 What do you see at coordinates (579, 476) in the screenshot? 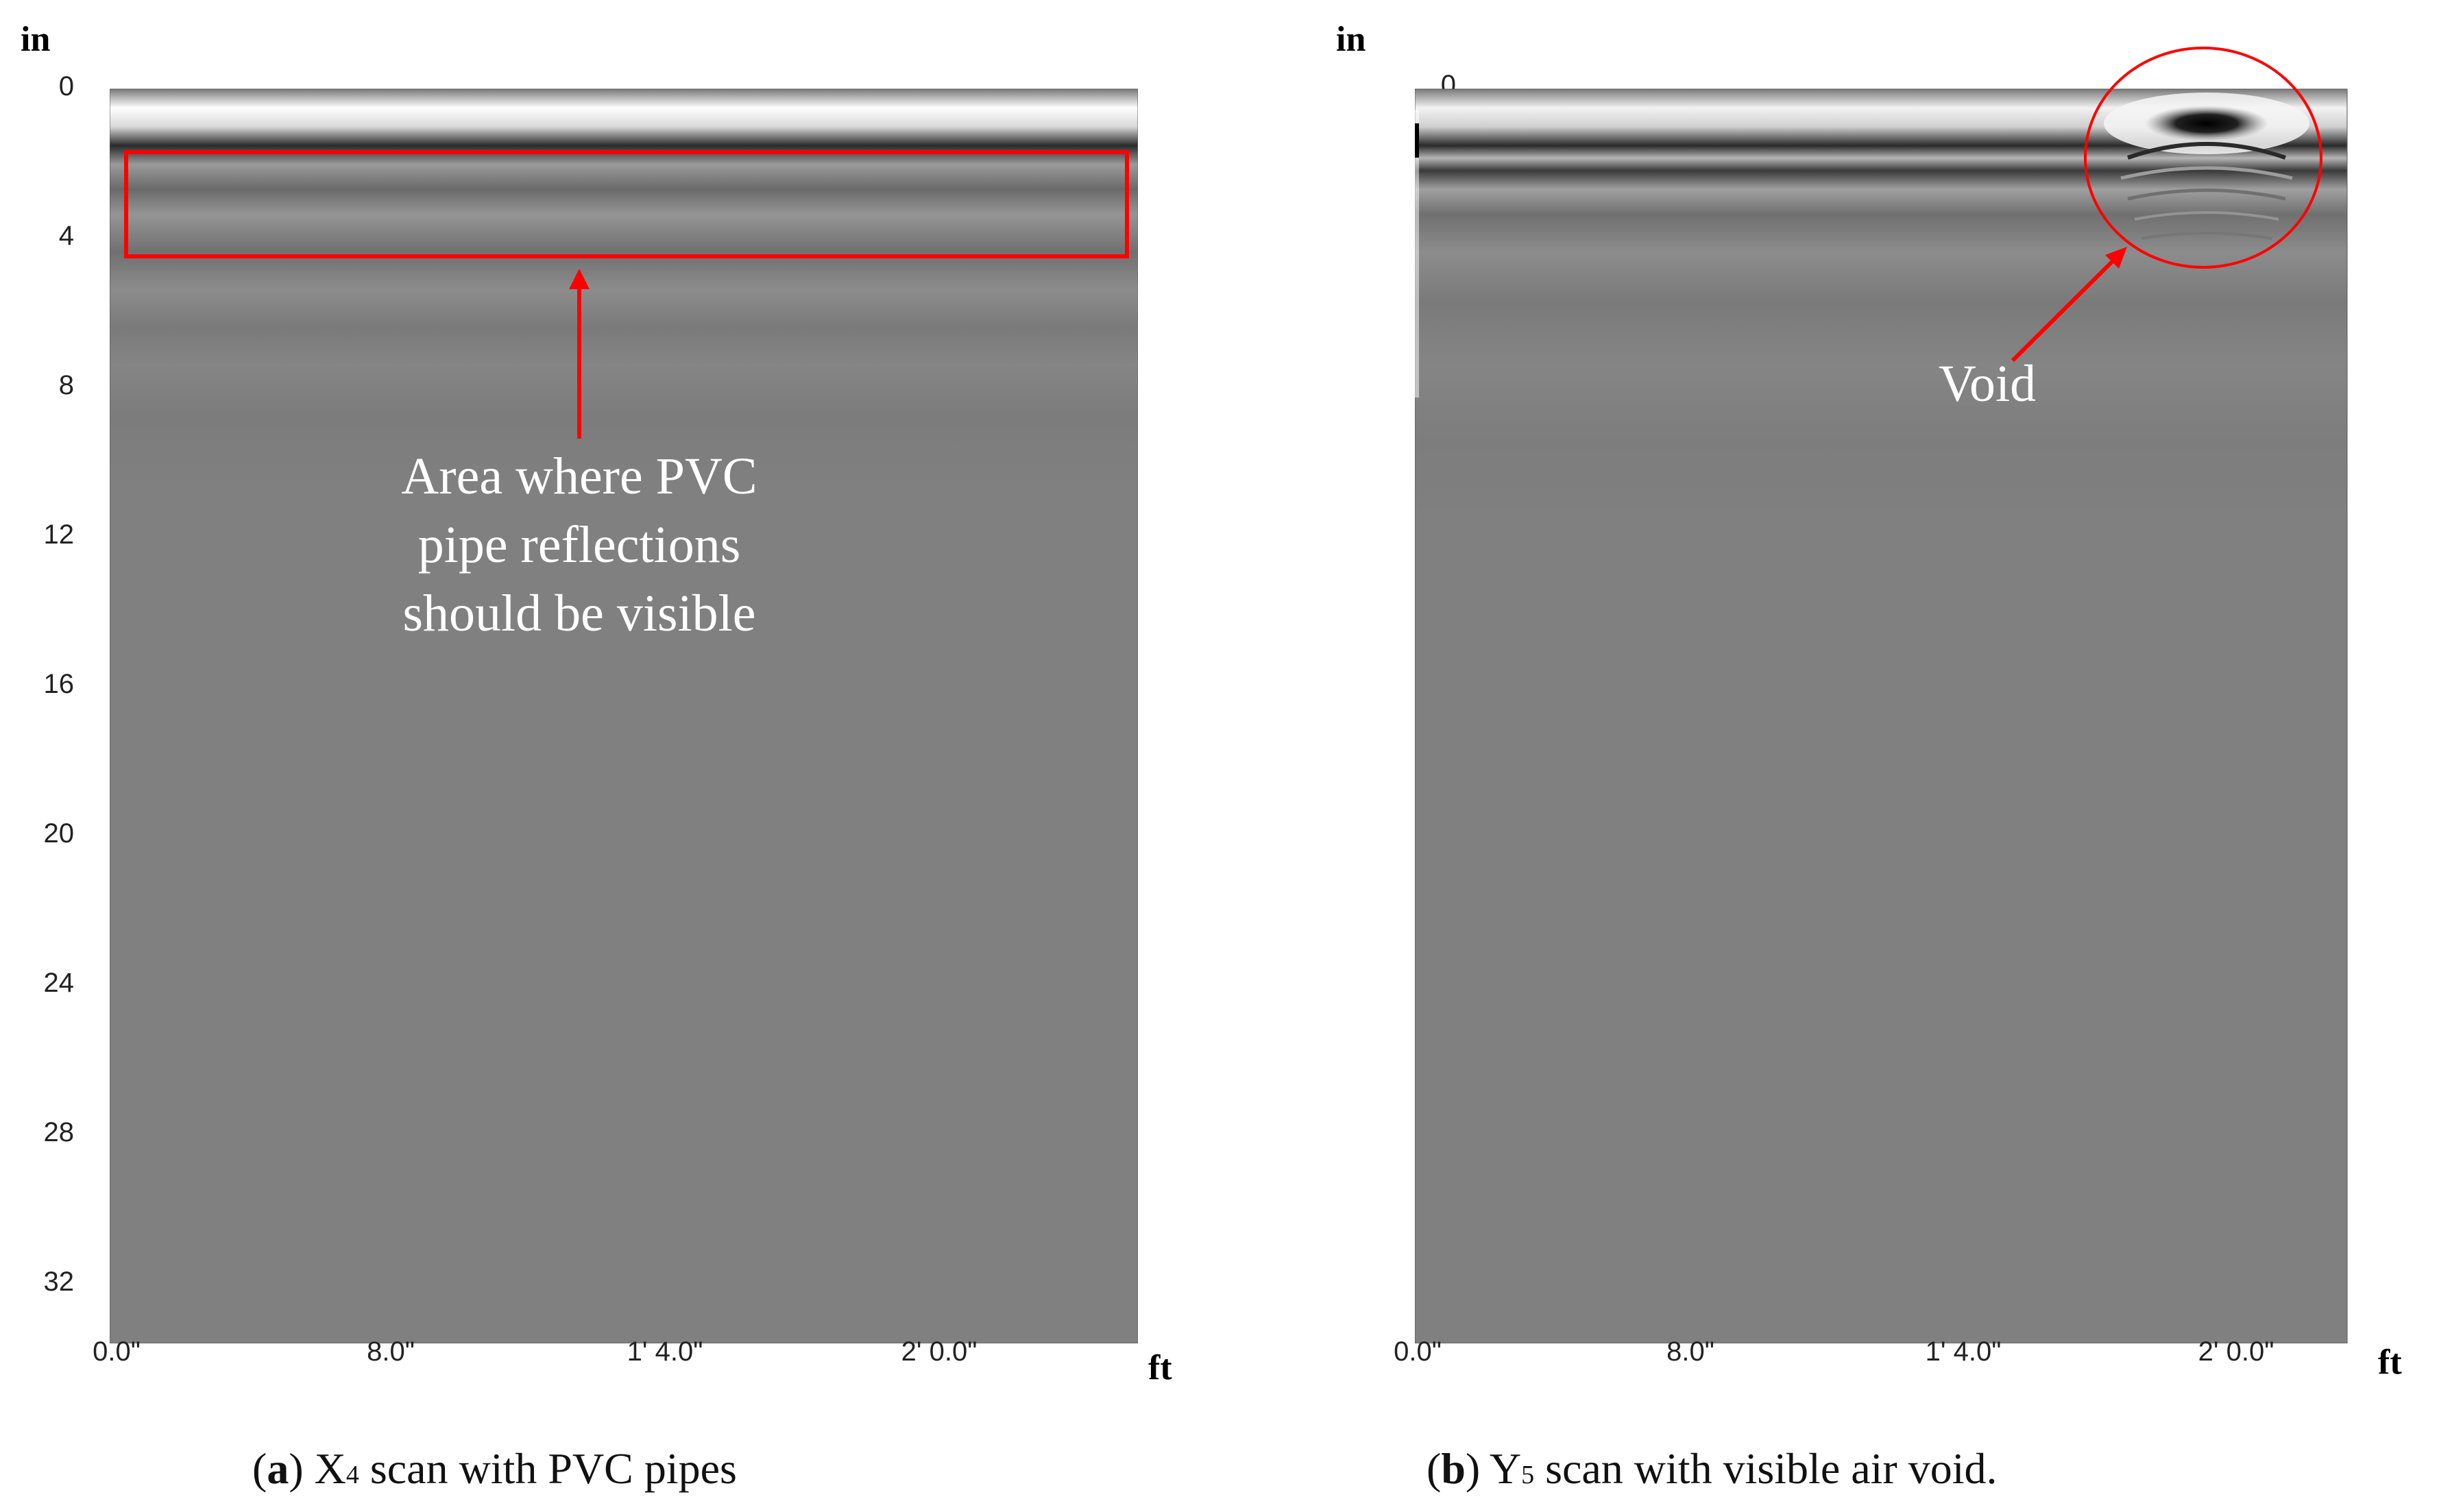
I see `annotation-line: Area where PVC` at bounding box center [579, 476].